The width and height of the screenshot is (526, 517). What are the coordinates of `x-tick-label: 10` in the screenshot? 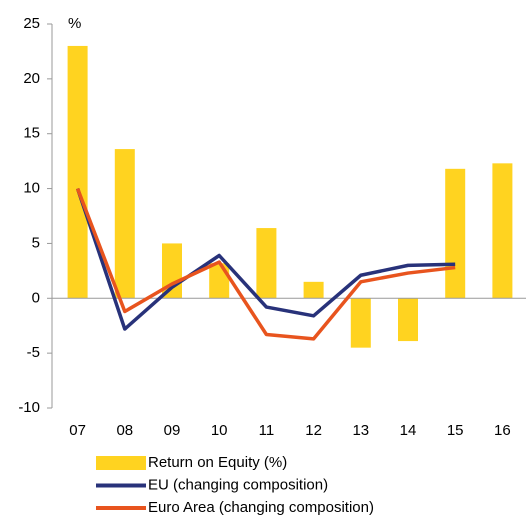 It's located at (219, 430).